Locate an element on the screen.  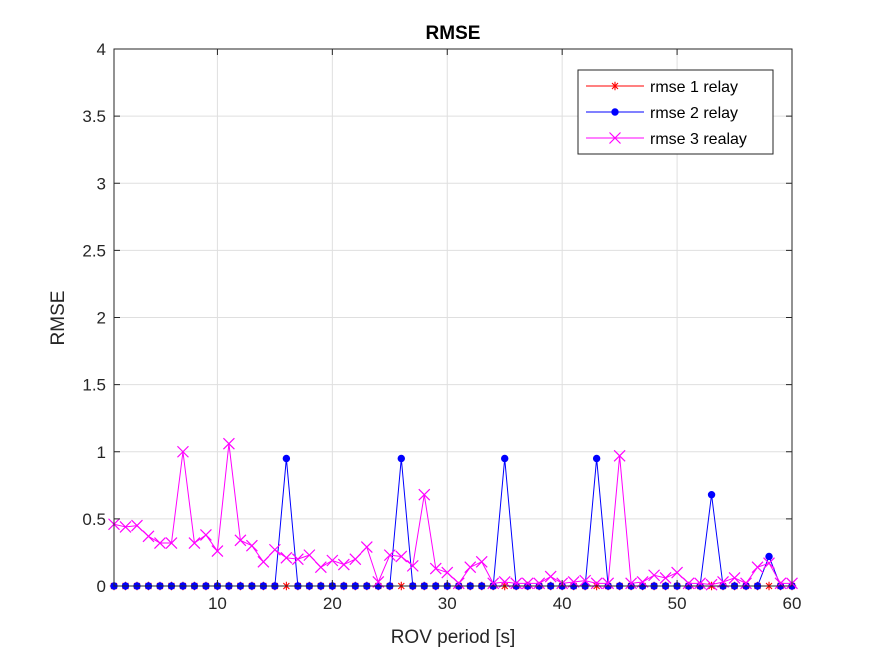
legend-label: rmse 3 realay is located at coordinates (698, 139).